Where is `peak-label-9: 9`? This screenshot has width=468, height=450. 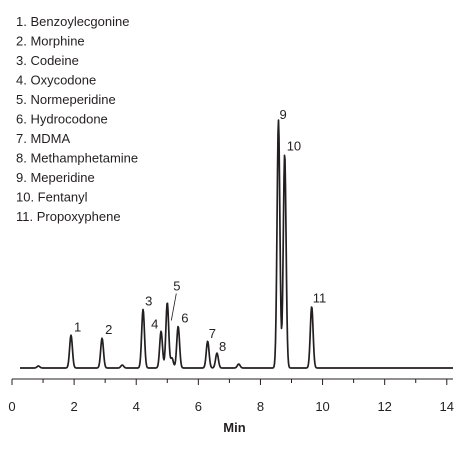
peak-label-9: 9 is located at coordinates (283, 114).